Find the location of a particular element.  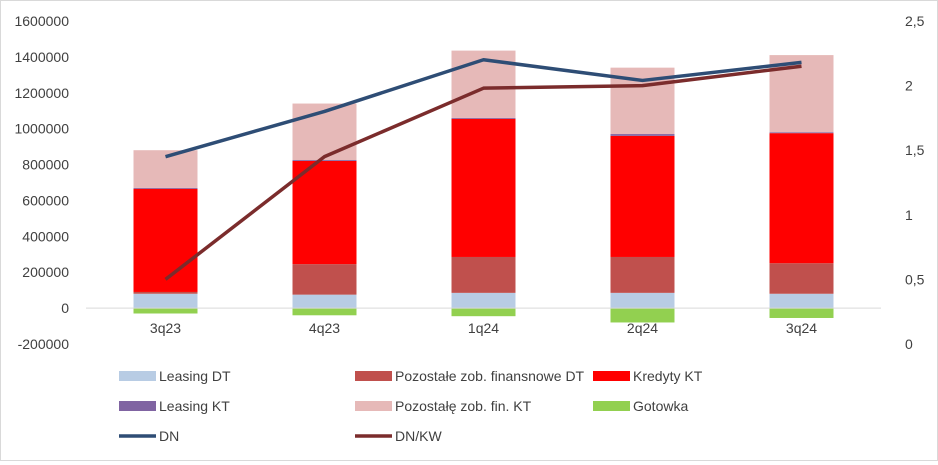

bar-pozosta-e-zob-finansnowe-dt-3q23 is located at coordinates (165, 292).